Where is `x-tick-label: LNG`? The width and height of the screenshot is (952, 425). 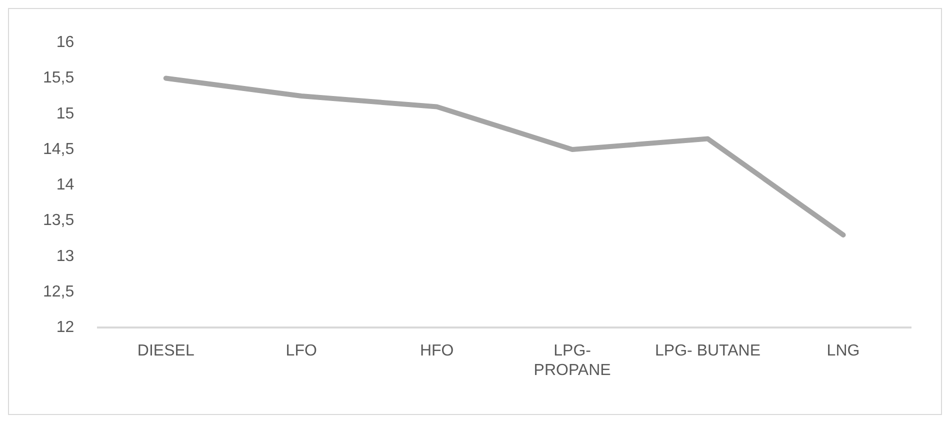
x-tick-label: LNG is located at coordinates (843, 351).